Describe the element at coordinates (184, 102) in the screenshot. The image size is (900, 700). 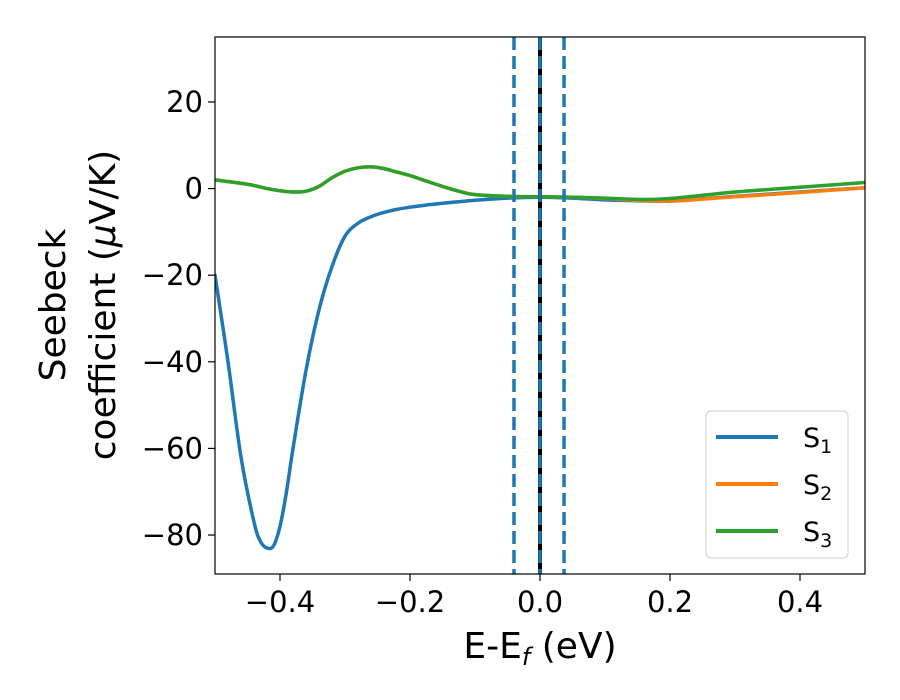
I see `y-tick-label: 20` at that location.